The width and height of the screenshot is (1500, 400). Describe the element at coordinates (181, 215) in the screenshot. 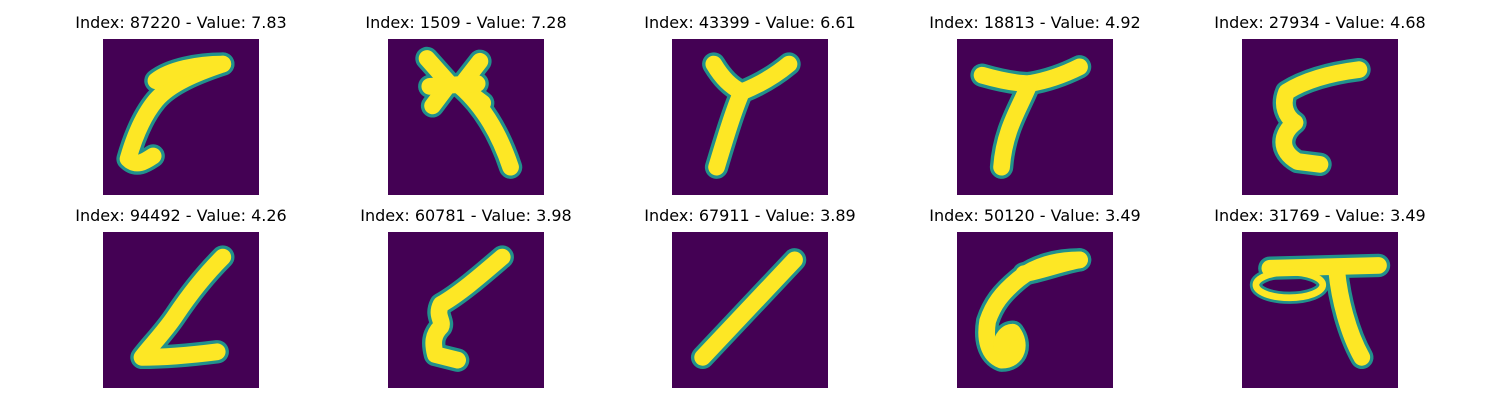

I see `panel-title: Index: 94492 - Value: 4.26` at that location.